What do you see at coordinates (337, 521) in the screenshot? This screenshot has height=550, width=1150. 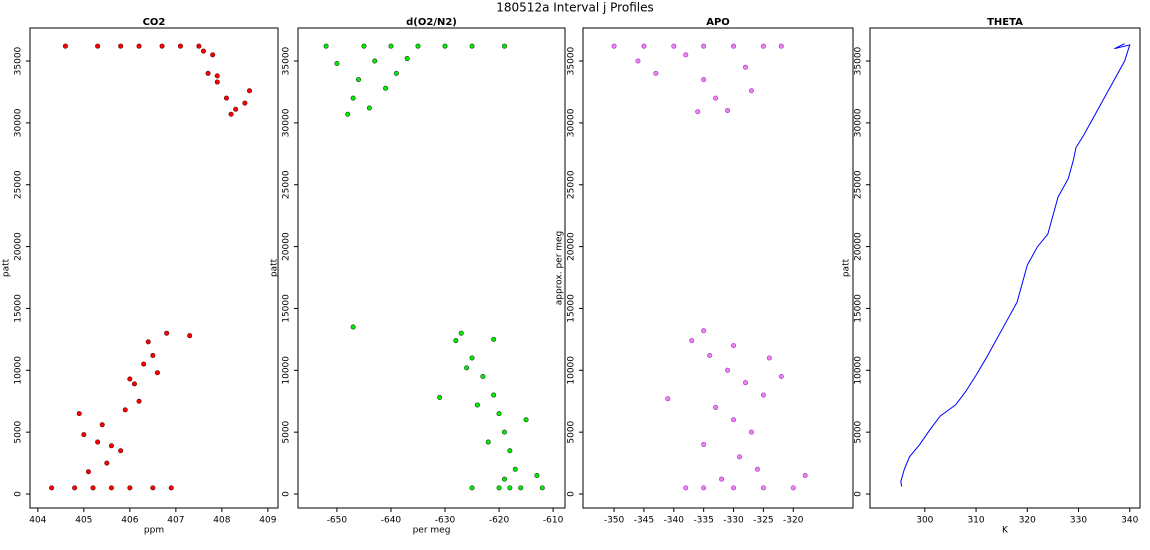 I see `x-tick-label: -650` at bounding box center [337, 521].